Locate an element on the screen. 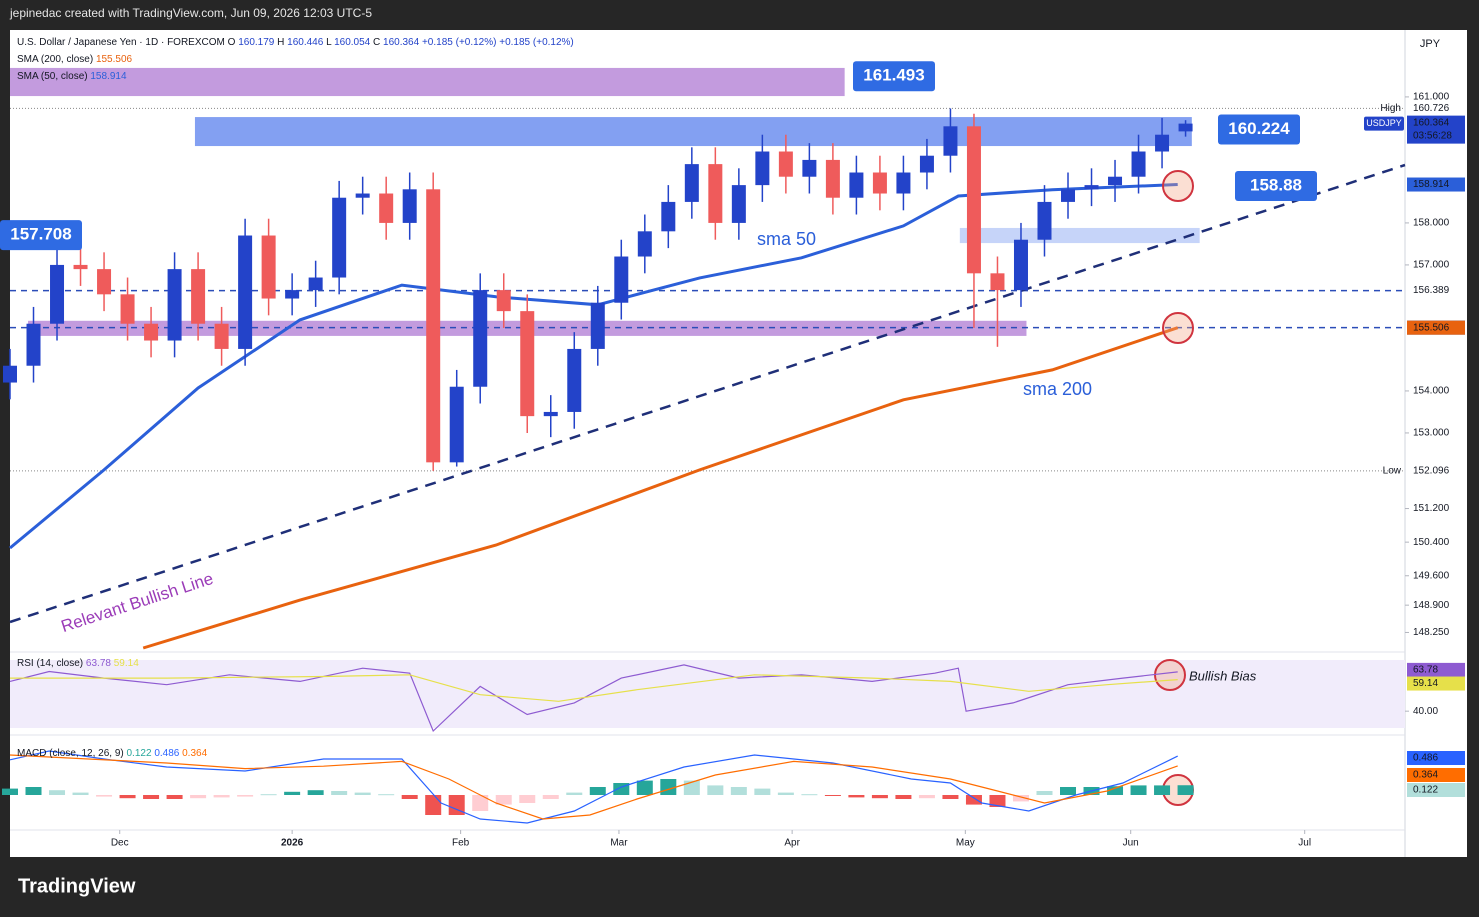 This screenshot has width=1479, height=917. legend-part: 0.122 is located at coordinates (139, 753).